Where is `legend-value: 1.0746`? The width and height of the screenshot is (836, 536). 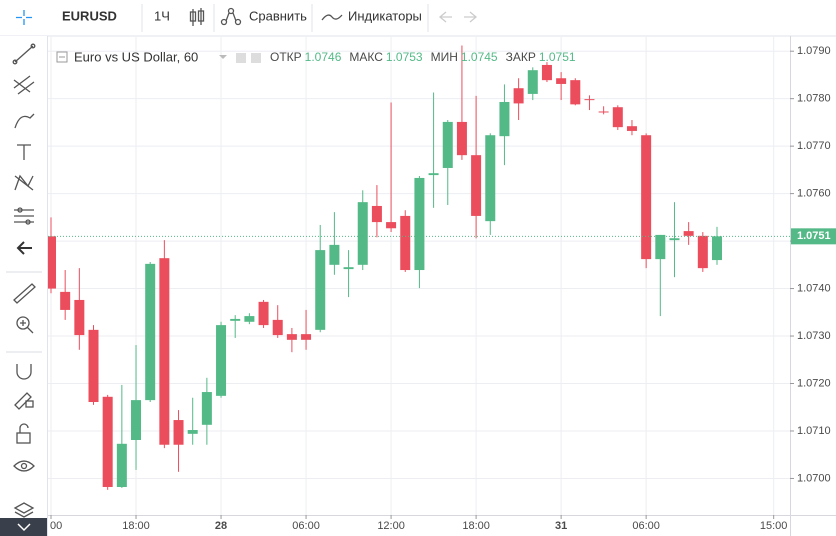 legend-value: 1.0746 is located at coordinates (323, 57).